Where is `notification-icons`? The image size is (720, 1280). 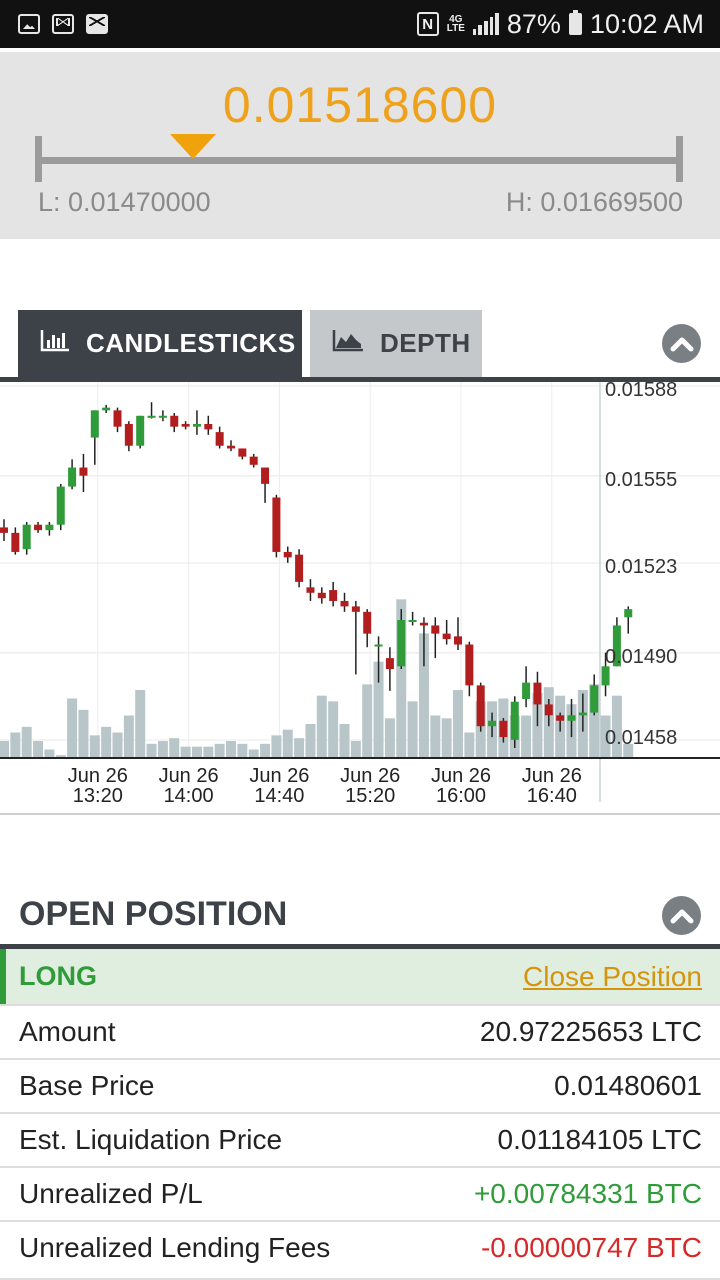
notification-icons is located at coordinates (54, 24).